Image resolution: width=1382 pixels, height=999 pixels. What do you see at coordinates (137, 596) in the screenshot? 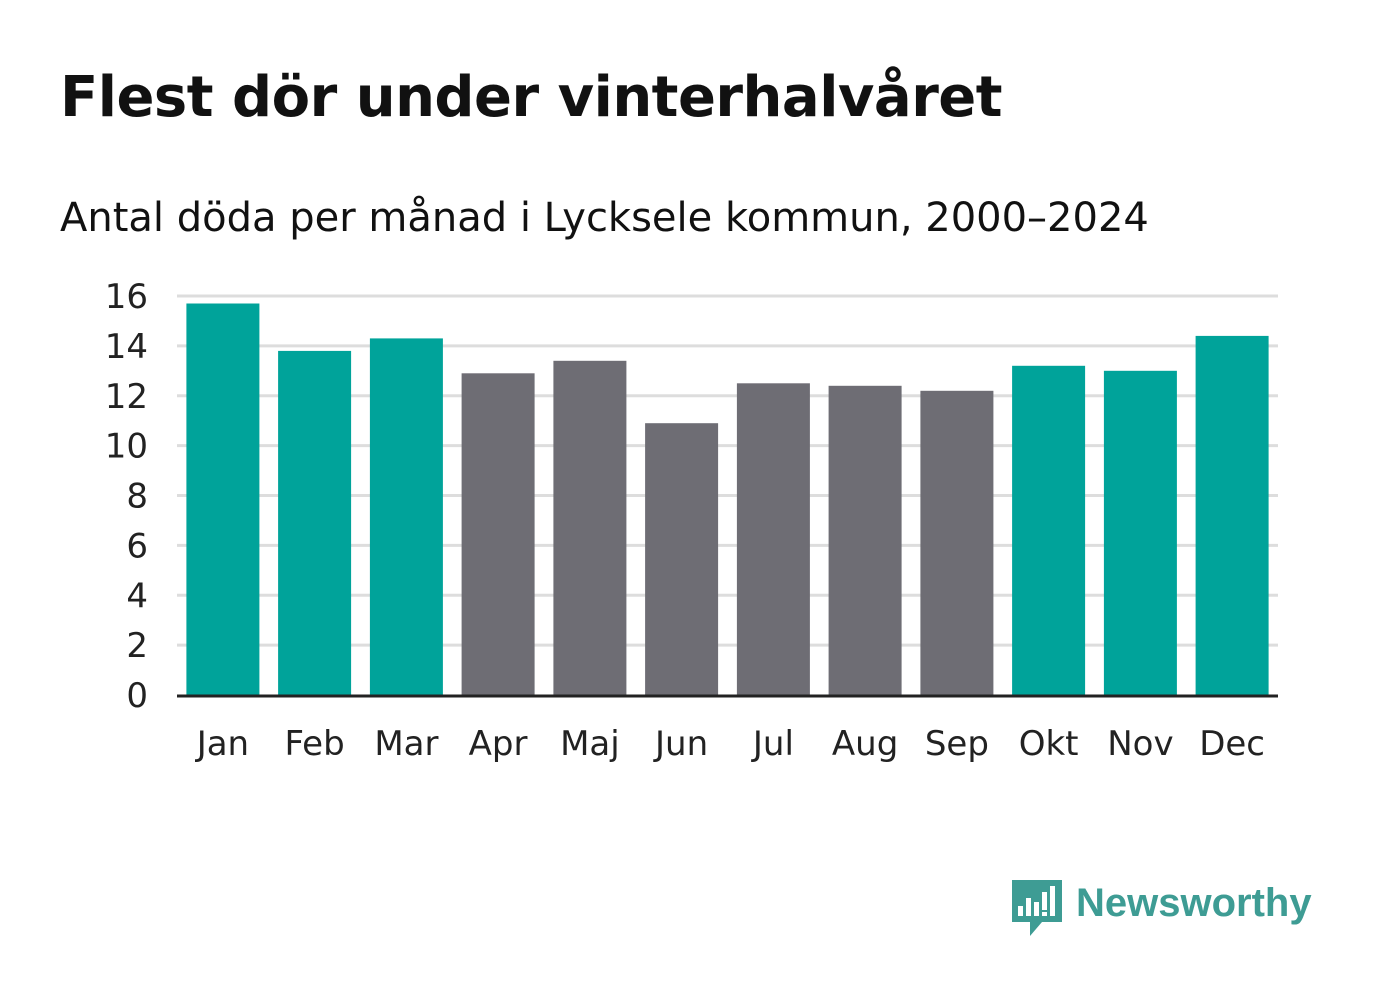
I see `y-tick-label: 4` at bounding box center [137, 596].